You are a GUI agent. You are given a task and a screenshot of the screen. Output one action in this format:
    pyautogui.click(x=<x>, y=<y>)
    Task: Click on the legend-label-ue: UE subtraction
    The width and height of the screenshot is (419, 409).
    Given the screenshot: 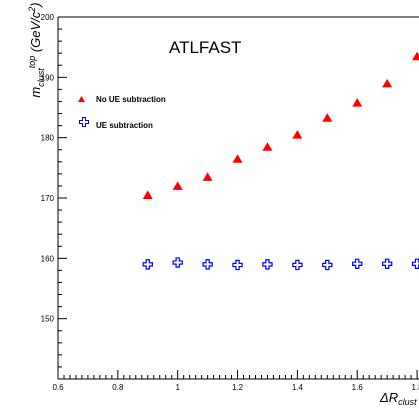 What is the action you would take?
    pyautogui.click(x=124, y=125)
    